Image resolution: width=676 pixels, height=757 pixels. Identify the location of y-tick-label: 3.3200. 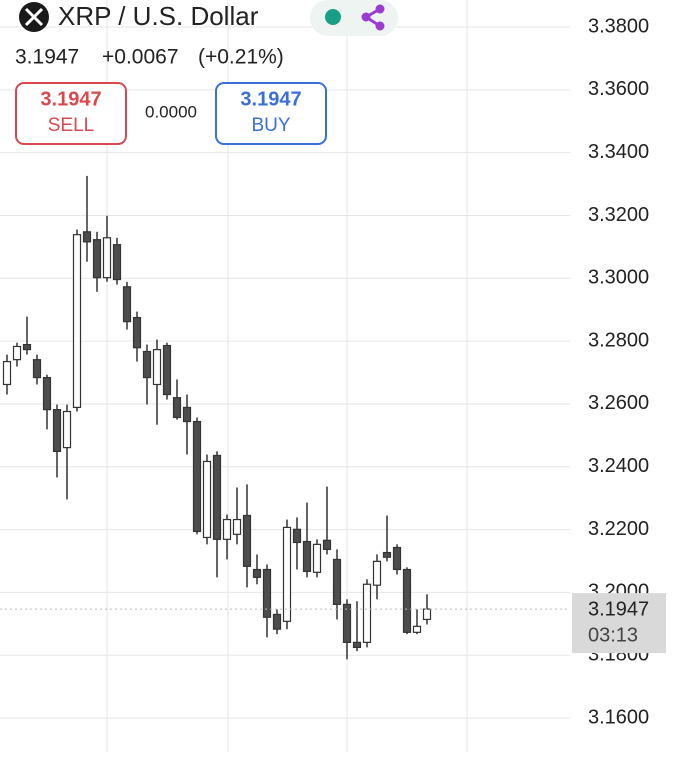
(618, 215).